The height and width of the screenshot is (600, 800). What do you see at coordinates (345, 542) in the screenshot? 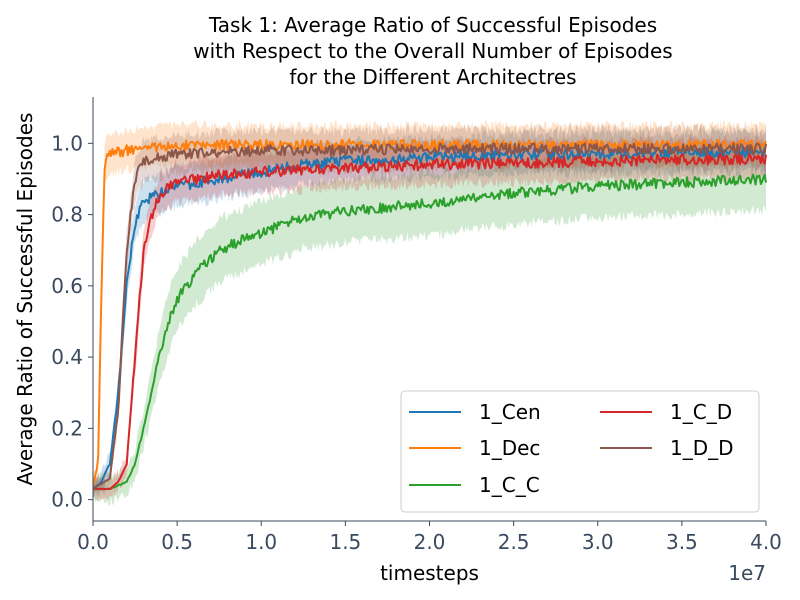
I see `x-tick-label: 1.5` at bounding box center [345, 542].